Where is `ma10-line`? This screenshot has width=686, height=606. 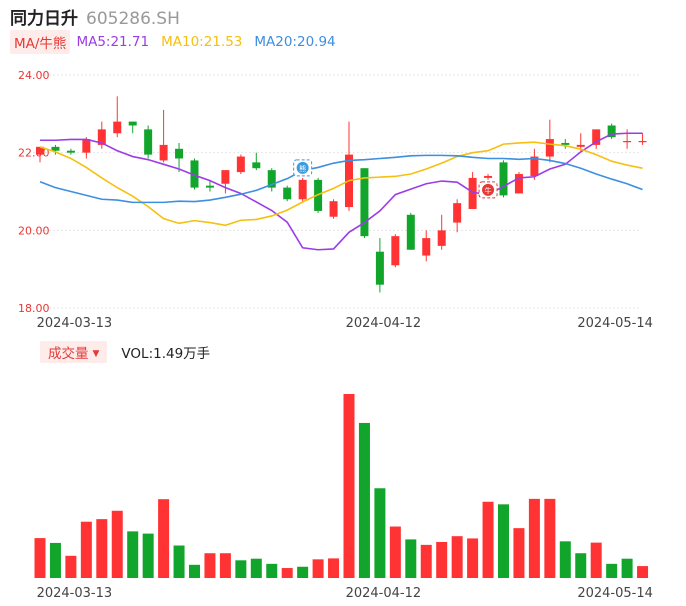 ma10-line is located at coordinates (341, 184).